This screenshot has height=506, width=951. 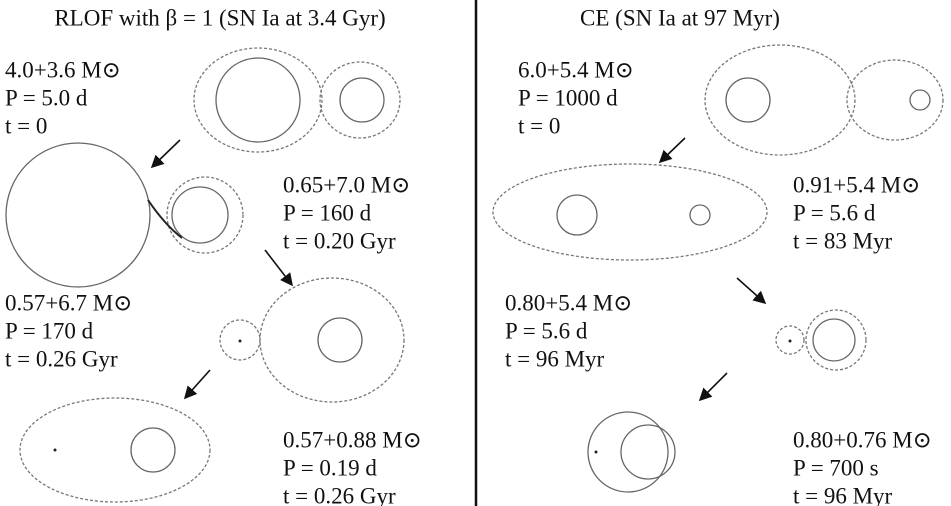 I want to click on stage-time: t = 0.20 Gyr, so click(x=339, y=240).